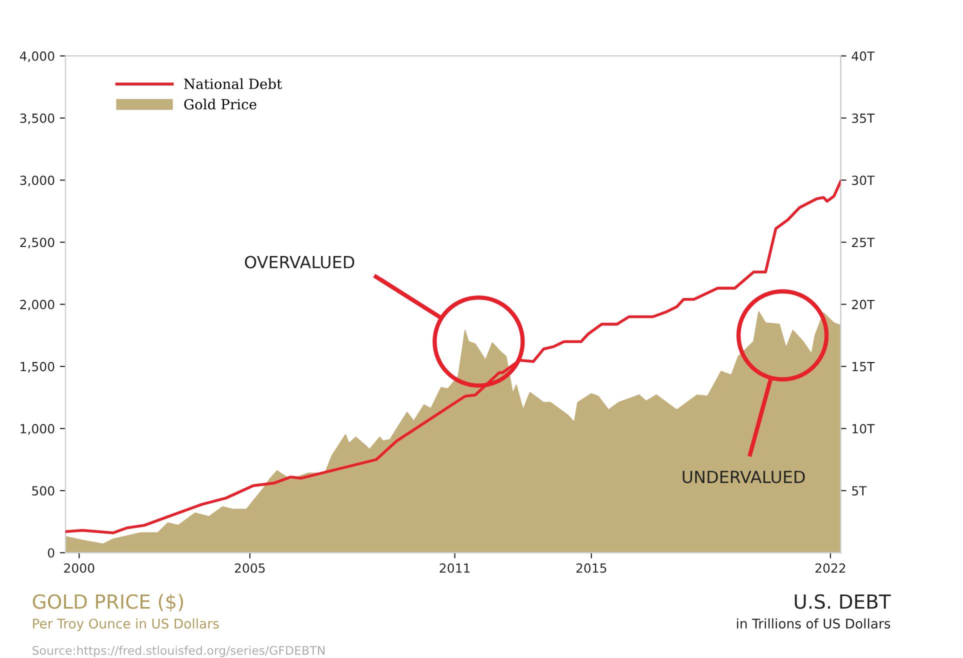 Image resolution: width=963 pixels, height=658 pixels. Describe the element at coordinates (830, 568) in the screenshot. I see `x-tick-label: 2022` at that location.